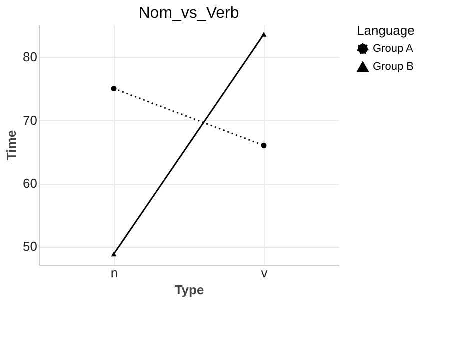  I want to click on x-axis-title: Type, so click(189, 290).